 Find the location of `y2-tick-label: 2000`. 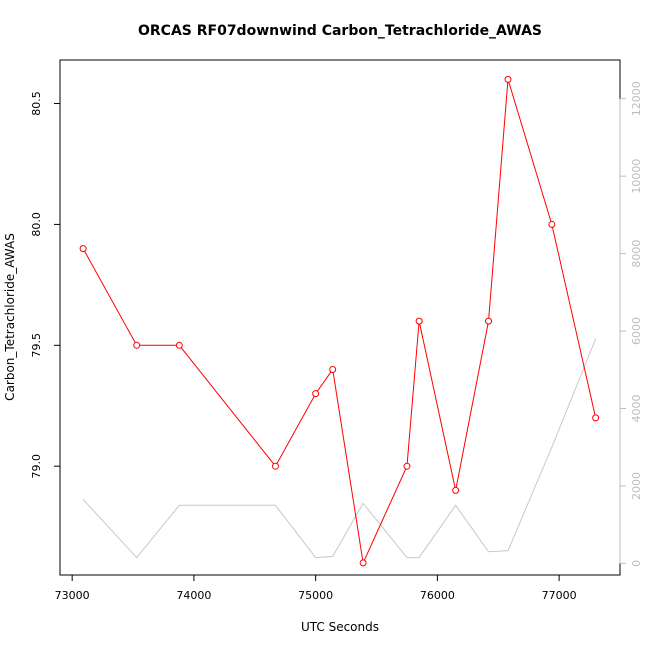

y2-tick-label: 2000 is located at coordinates (636, 486).